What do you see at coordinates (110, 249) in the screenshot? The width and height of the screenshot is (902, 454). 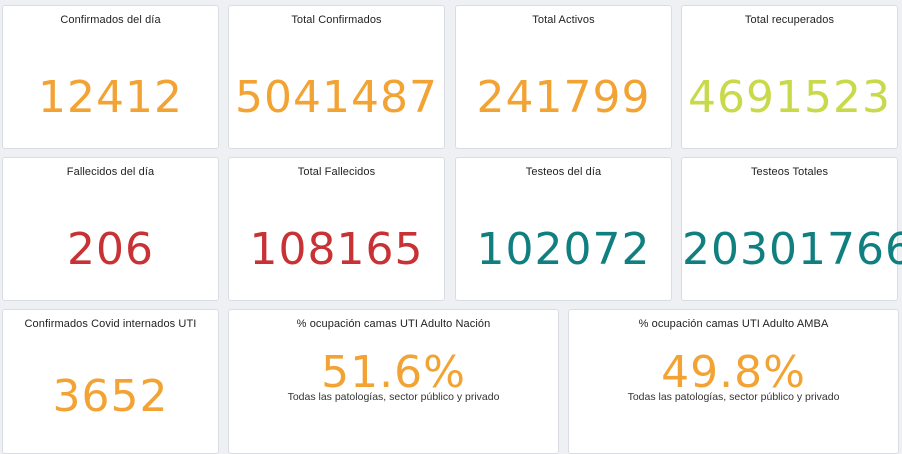 I see `card-value: 206` at bounding box center [110, 249].